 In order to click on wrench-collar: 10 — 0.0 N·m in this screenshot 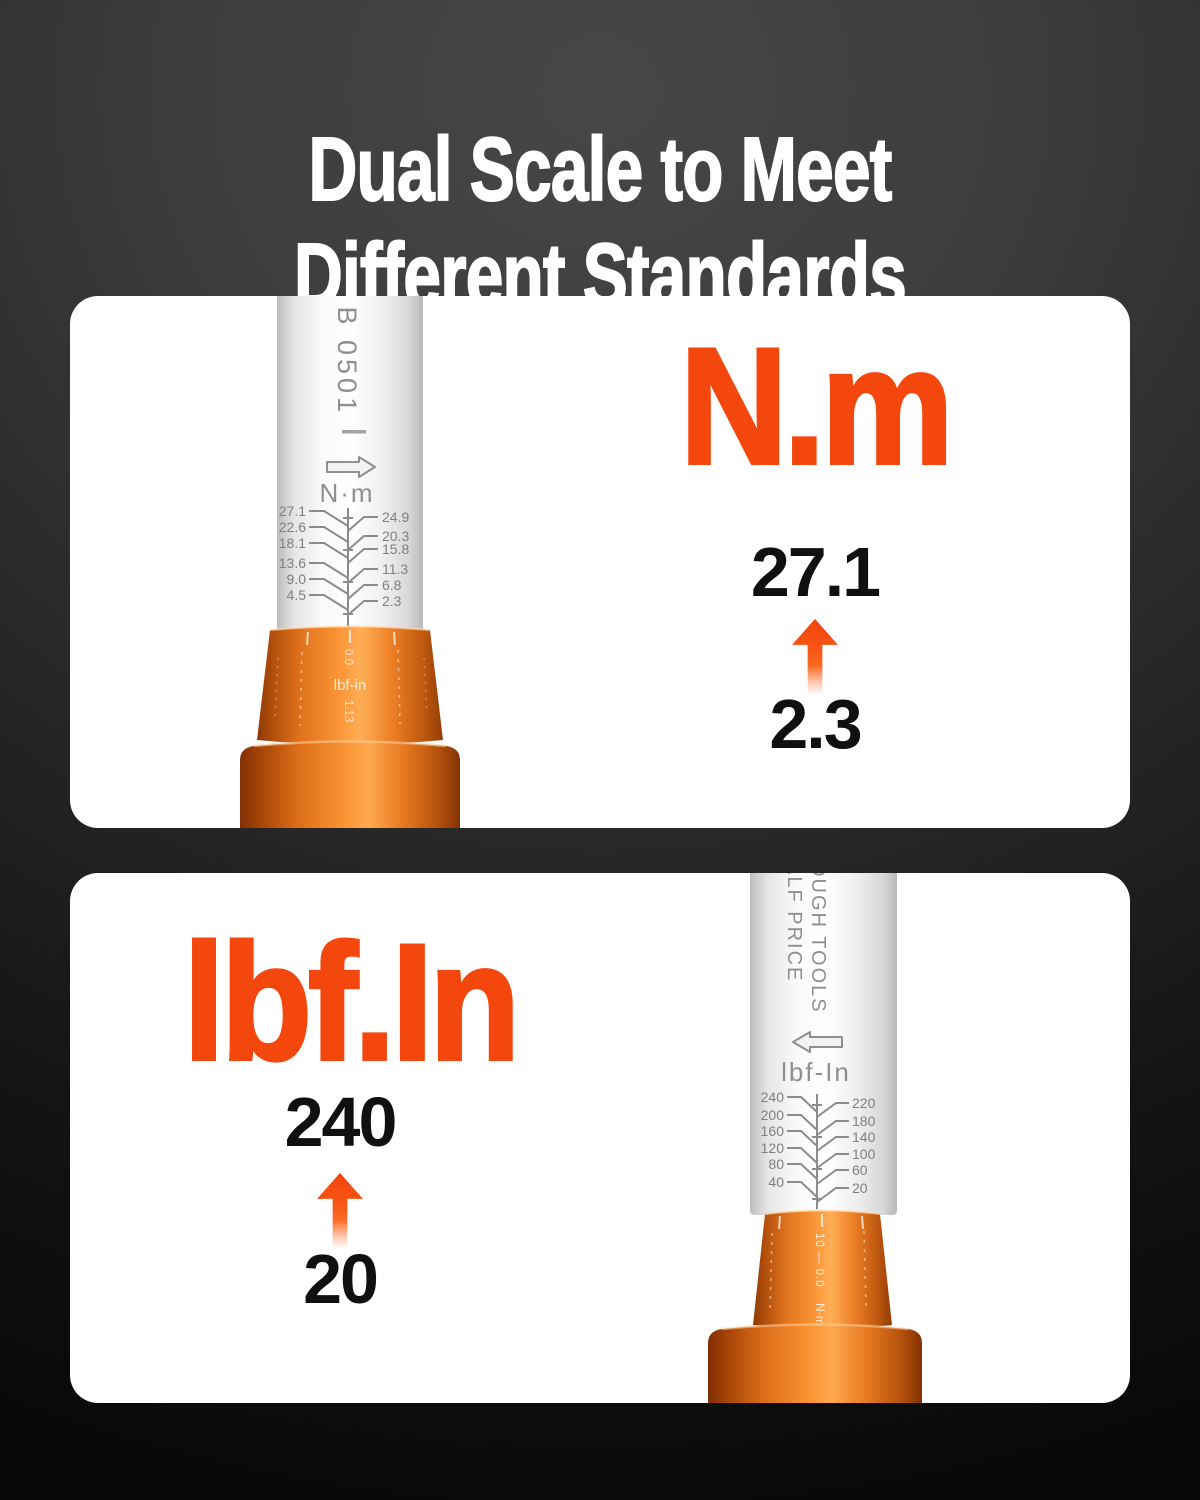, I will do `click(818, 1269)`.